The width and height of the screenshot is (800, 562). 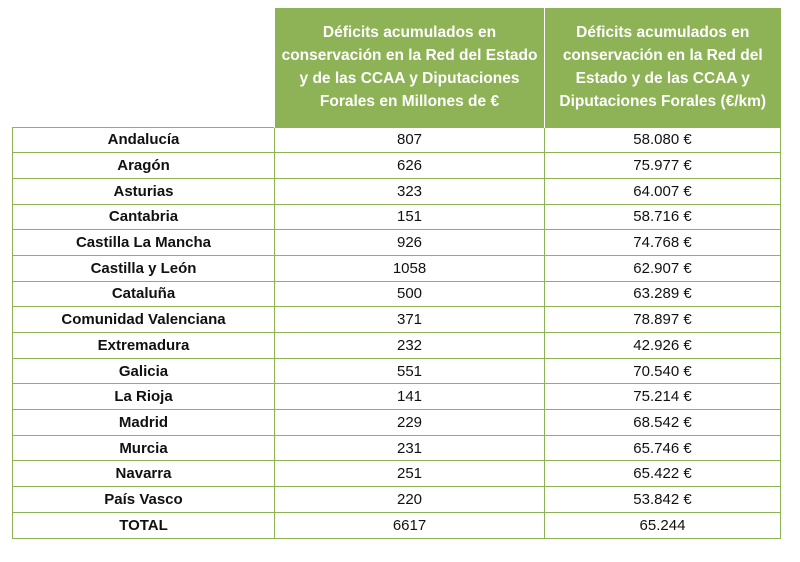 What do you see at coordinates (662, 525) in the screenshot?
I see `total-eur-km-cell: 65.244` at bounding box center [662, 525].